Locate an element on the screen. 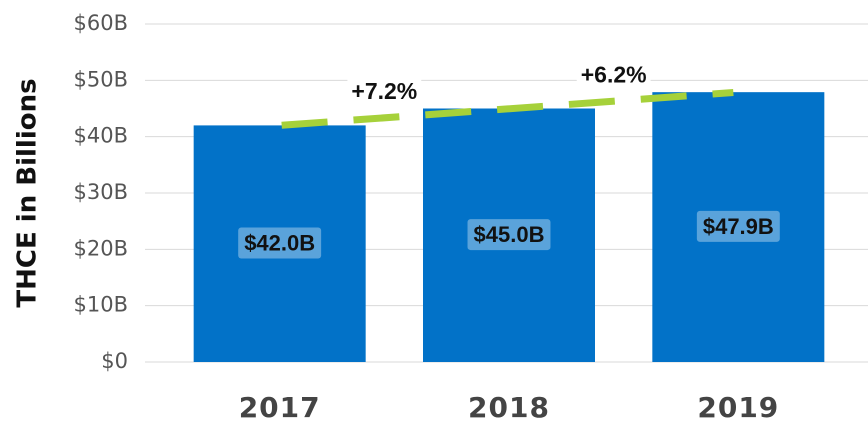  y-axis-label: THCE in Billions is located at coordinates (28, 192).